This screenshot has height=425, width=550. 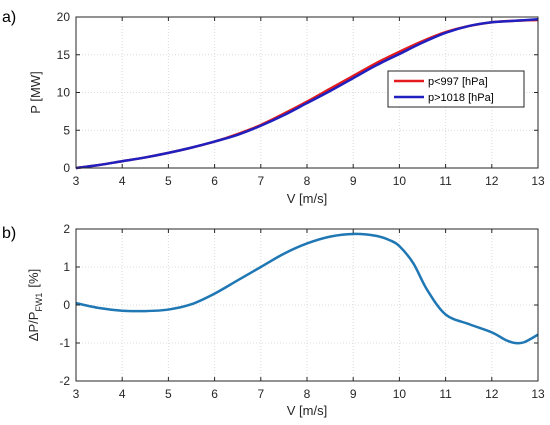 What do you see at coordinates (64, 343) in the screenshot?
I see `y-tick-label: -1` at bounding box center [64, 343].